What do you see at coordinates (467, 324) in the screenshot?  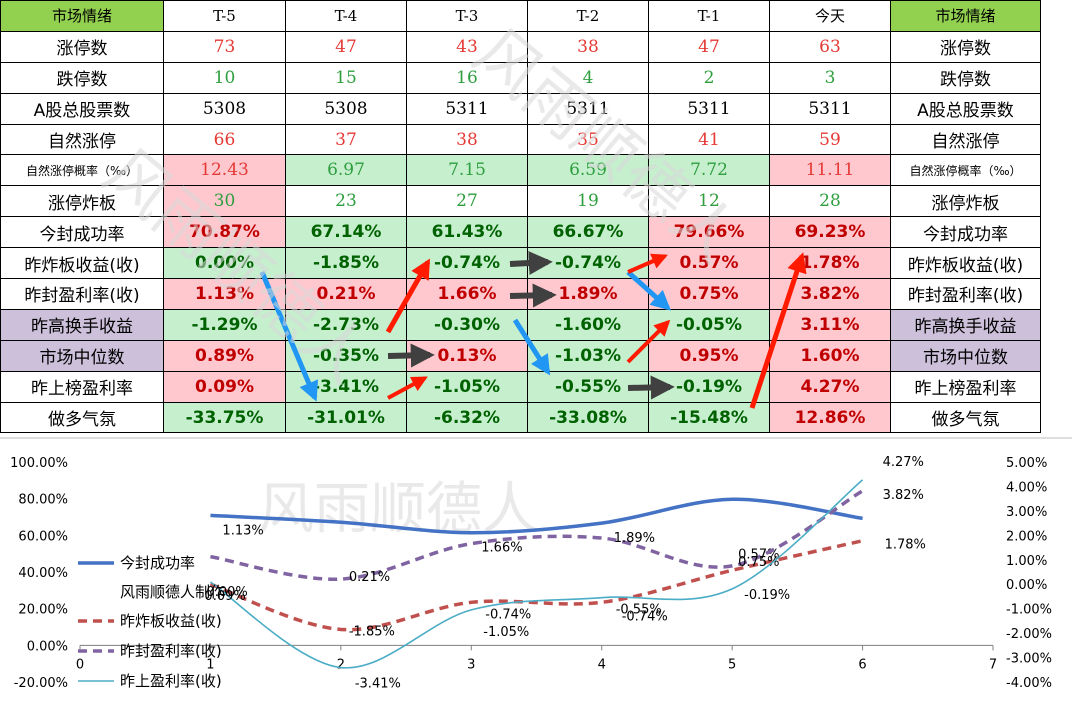 I see `table-cell: -0.30%` at bounding box center [467, 324].